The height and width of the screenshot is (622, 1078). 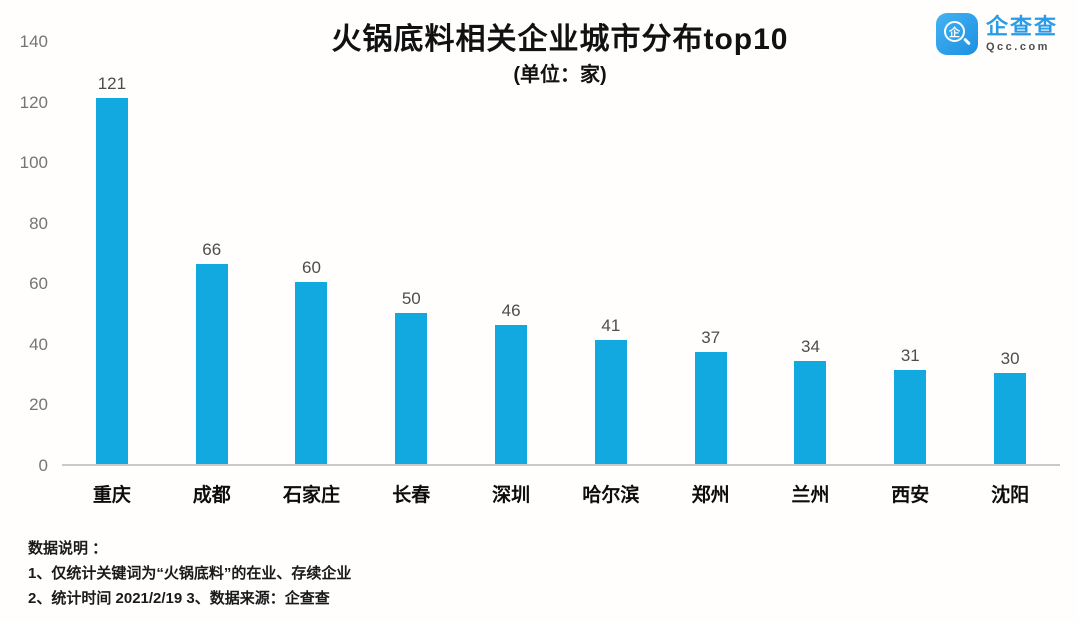 I want to click on x-axis-labels: 重庆 成都 石家庄 长春 深圳 哈尔滨 郑州 兰州 西安 沈阳, so click(x=561, y=493).